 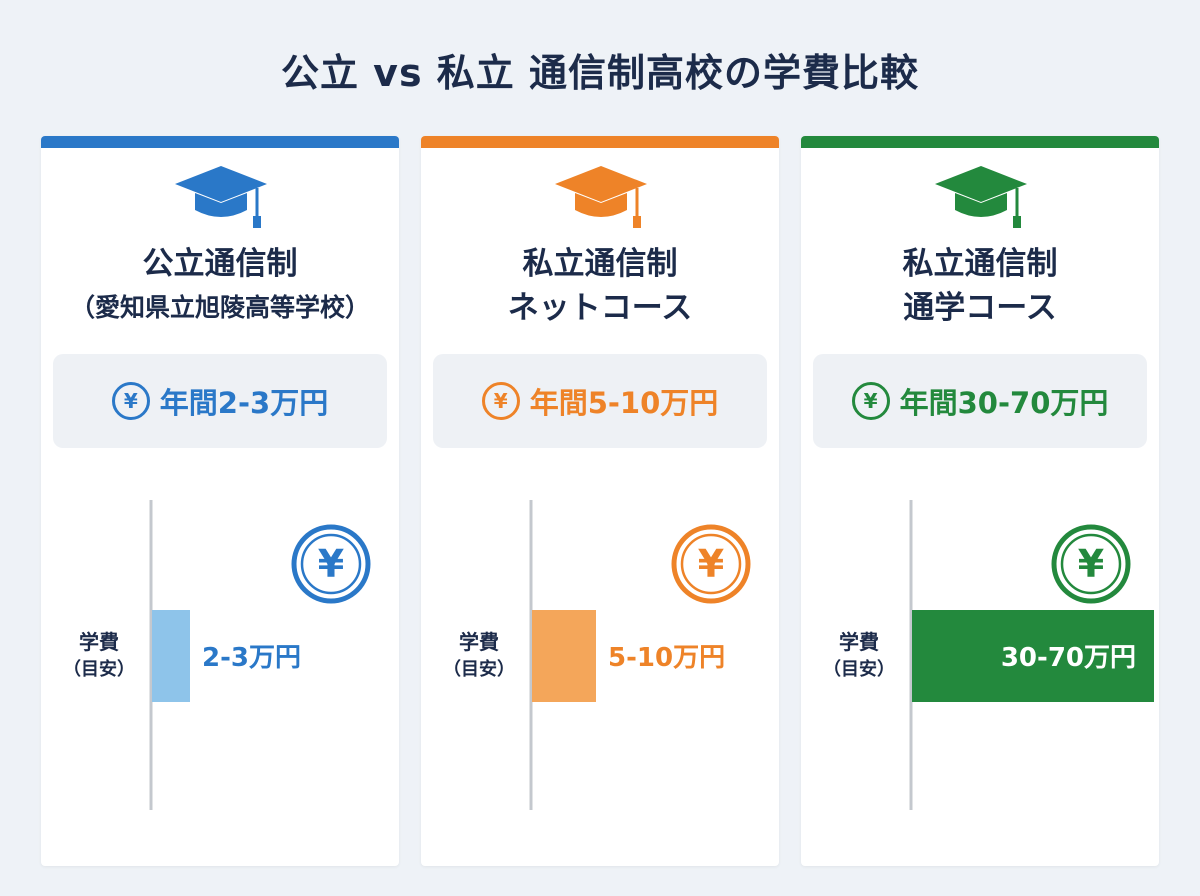 What do you see at coordinates (1004, 403) in the screenshot?
I see `annual-fee-text: 年間30-70万円` at bounding box center [1004, 403].